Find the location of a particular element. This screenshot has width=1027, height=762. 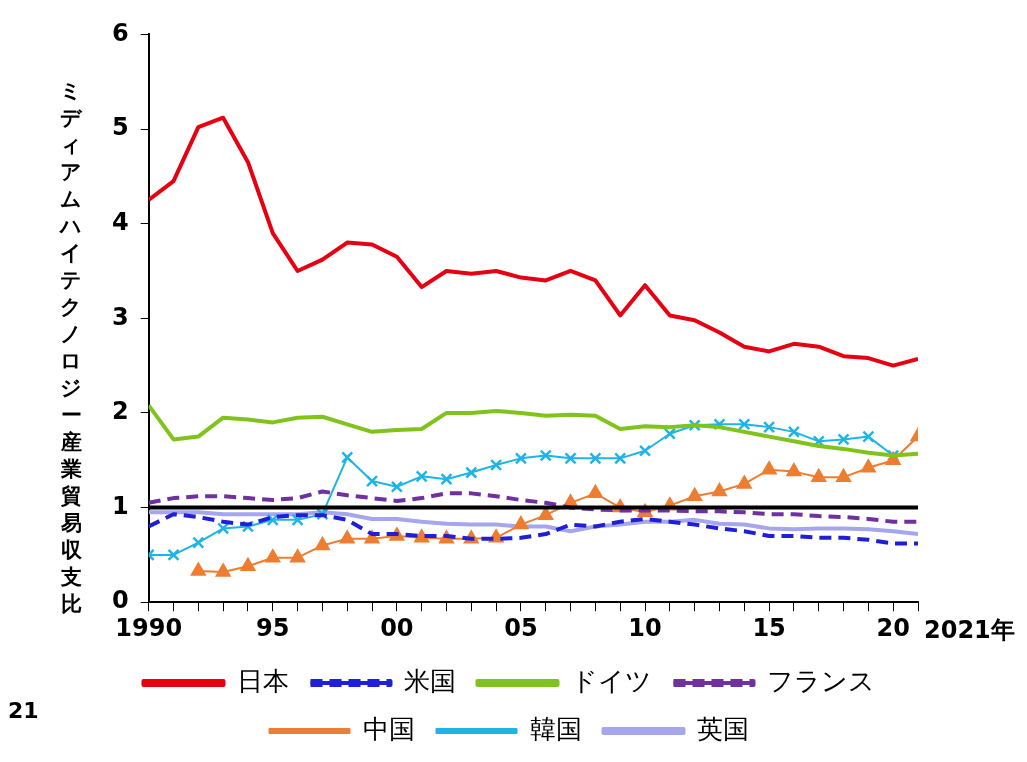

x-tick-label: 10 is located at coordinates (645, 627).